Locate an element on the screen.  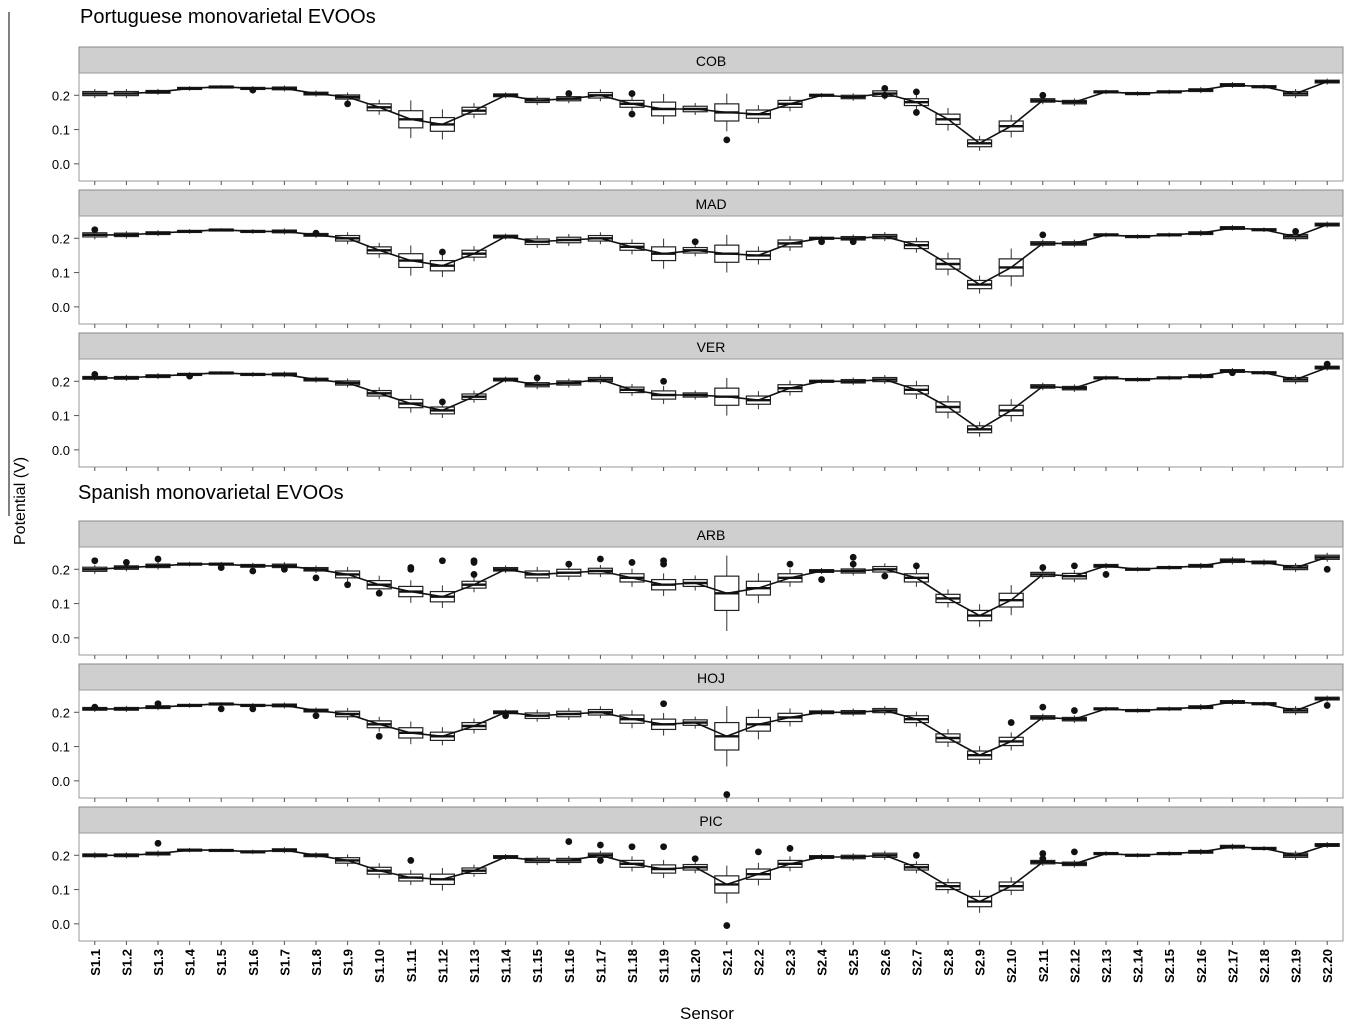
x-tick-label-S2.5: S2.5 is located at coordinates (853, 962).